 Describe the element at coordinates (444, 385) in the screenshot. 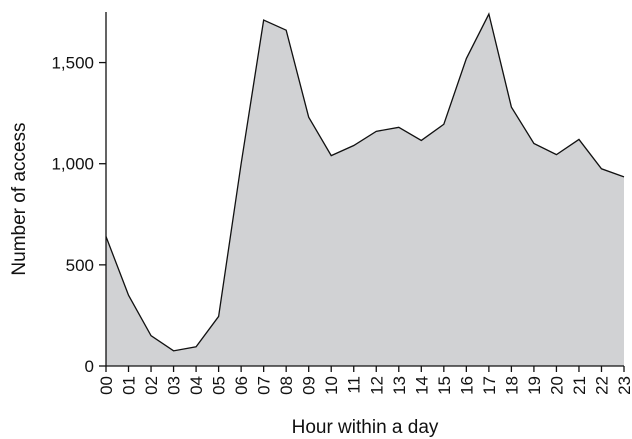

I see `x-tick-label: 15` at that location.